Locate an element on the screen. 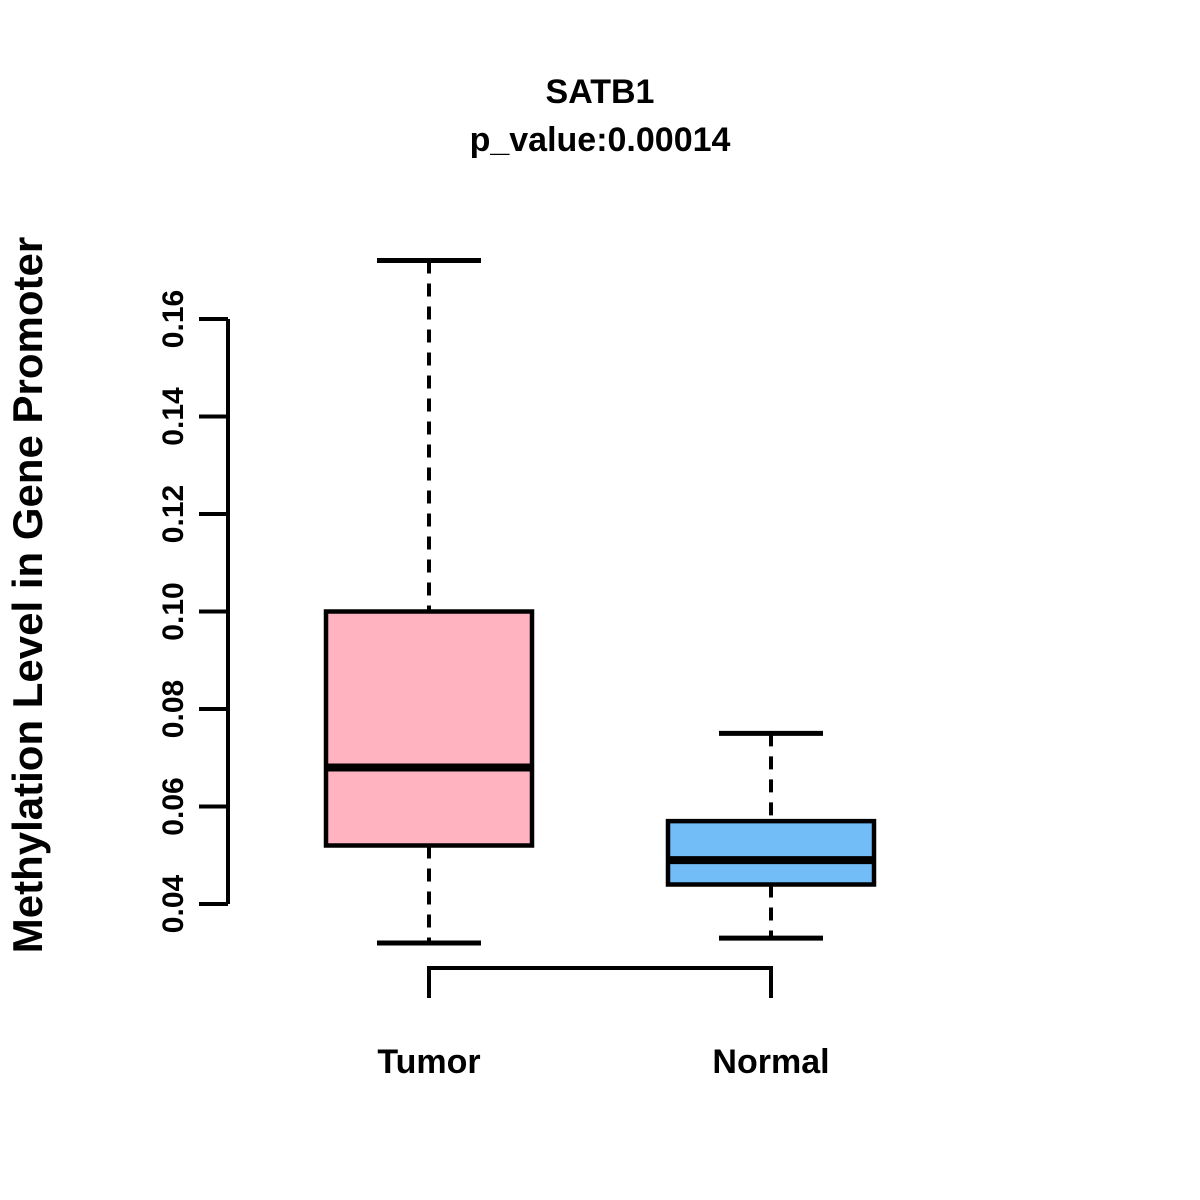 The width and height of the screenshot is (1200, 1200). box-normal is located at coordinates (771, 835).